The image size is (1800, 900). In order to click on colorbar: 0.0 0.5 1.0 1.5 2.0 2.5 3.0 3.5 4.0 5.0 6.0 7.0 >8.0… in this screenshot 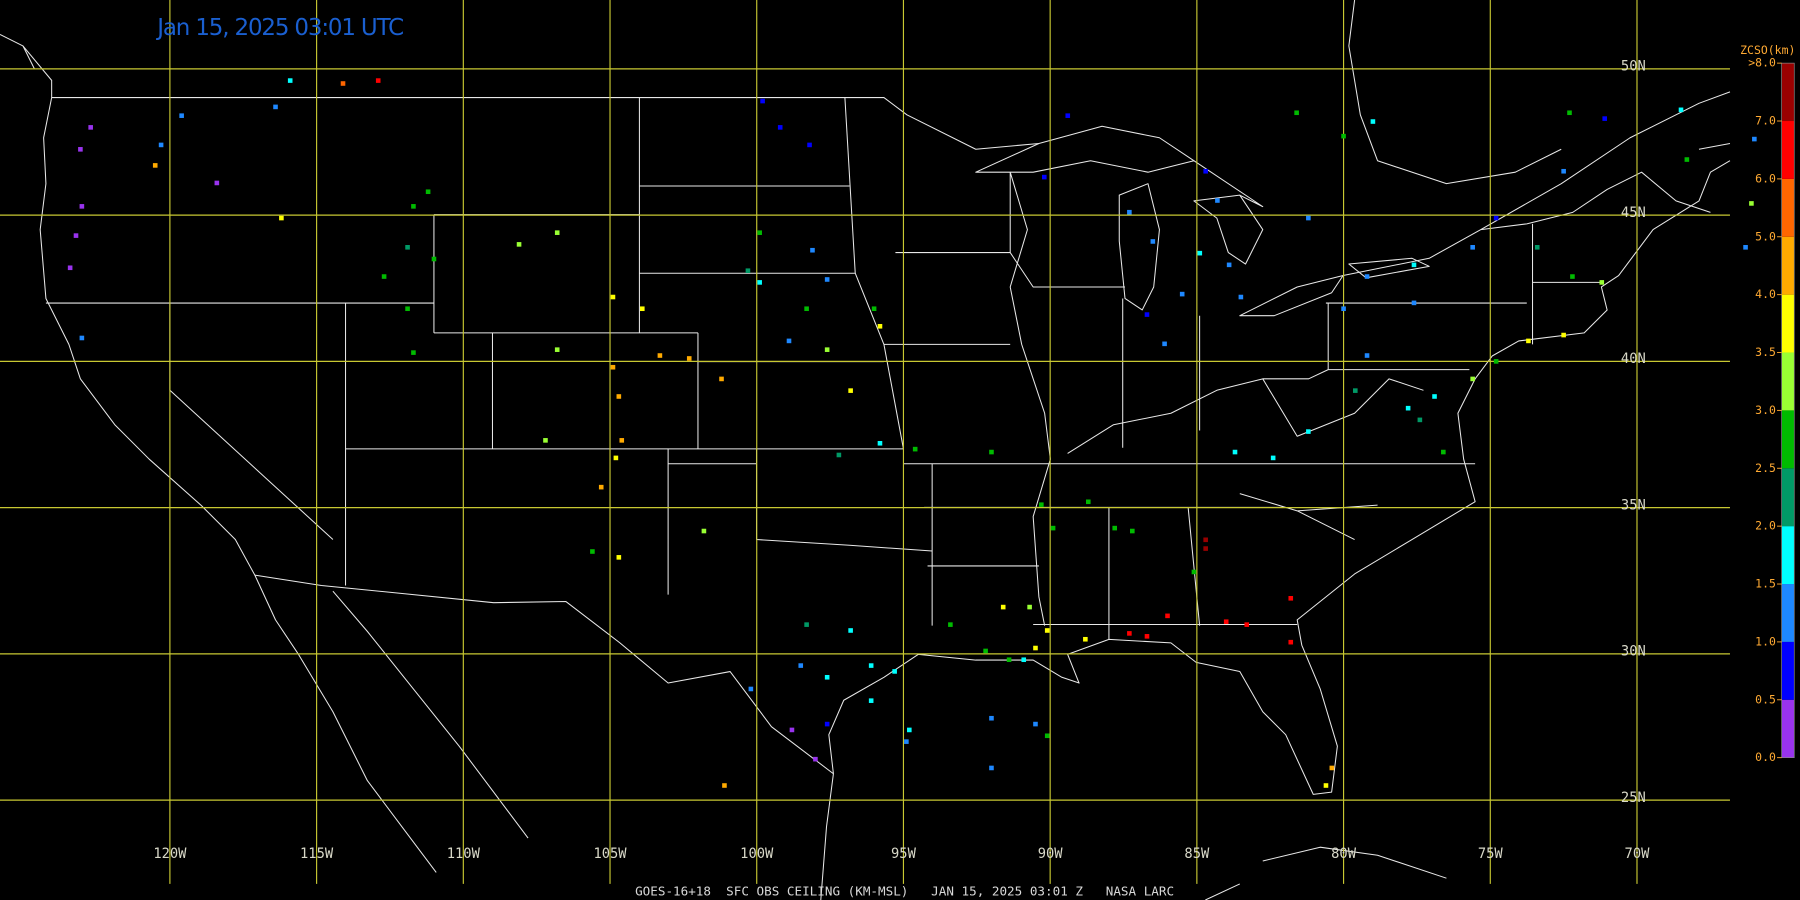, I will do `click(1767, 403)`.